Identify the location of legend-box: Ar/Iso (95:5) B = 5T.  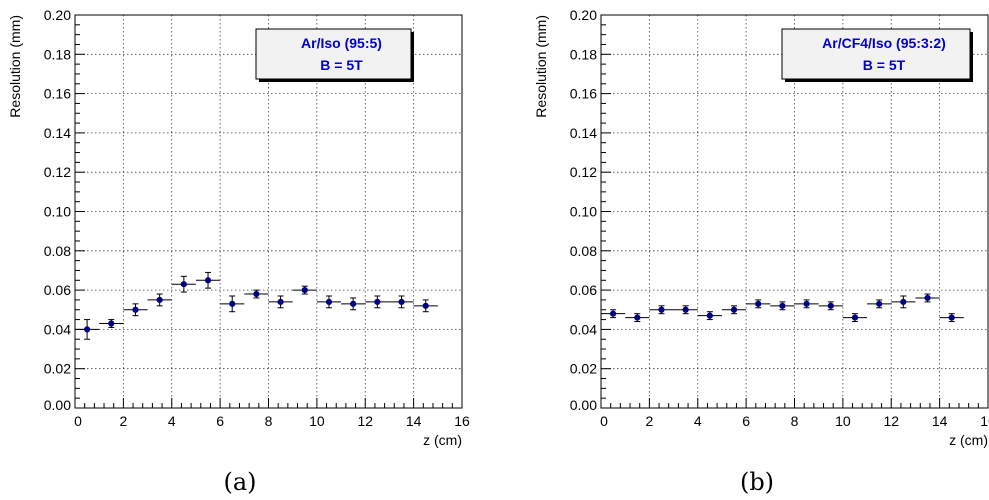
(334, 55).